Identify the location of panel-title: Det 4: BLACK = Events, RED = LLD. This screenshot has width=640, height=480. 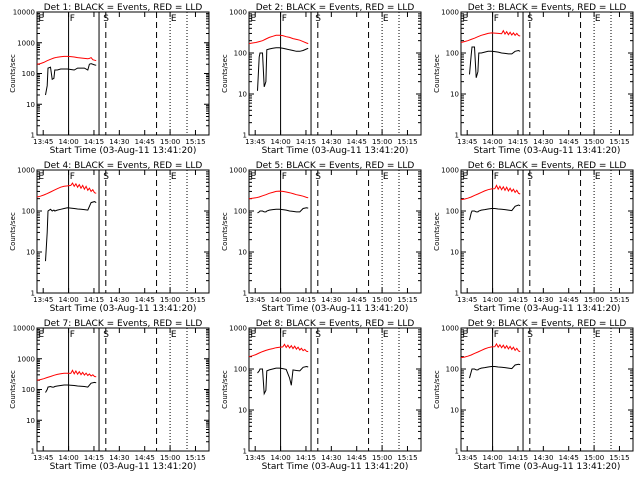
(123, 166).